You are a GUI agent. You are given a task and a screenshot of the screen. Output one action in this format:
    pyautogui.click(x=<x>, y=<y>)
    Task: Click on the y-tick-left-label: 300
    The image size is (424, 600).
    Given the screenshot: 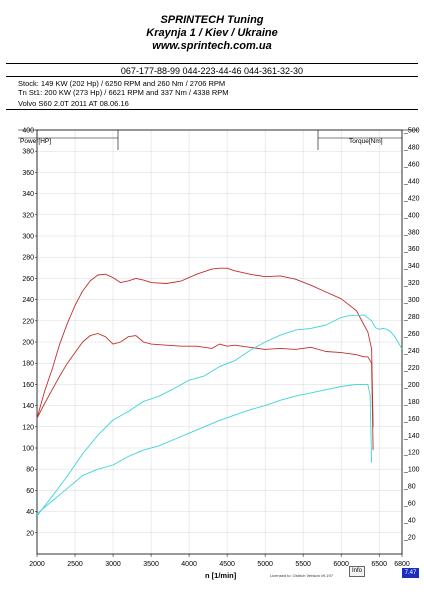 What is the action you would take?
    pyautogui.click(x=28, y=237)
    